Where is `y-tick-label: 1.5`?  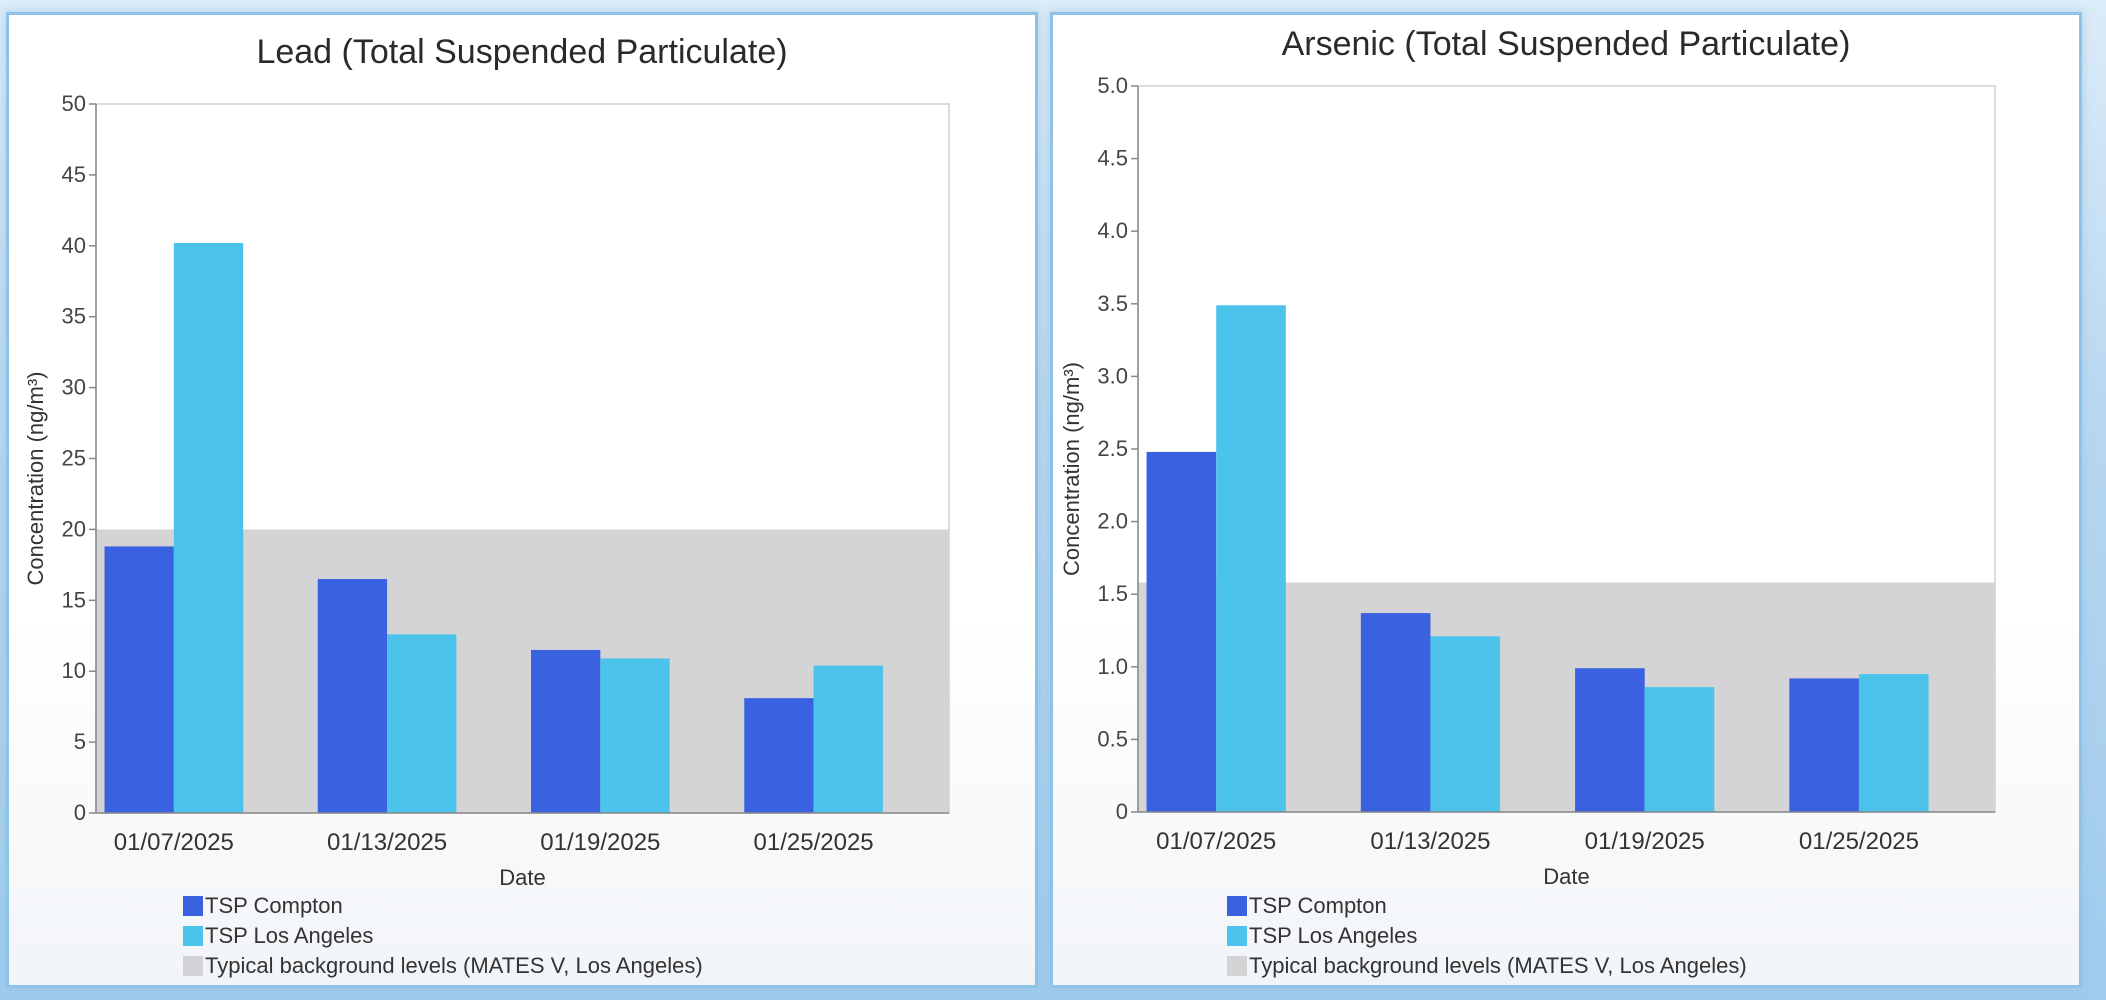 y-tick-label: 1.5 is located at coordinates (1112, 593).